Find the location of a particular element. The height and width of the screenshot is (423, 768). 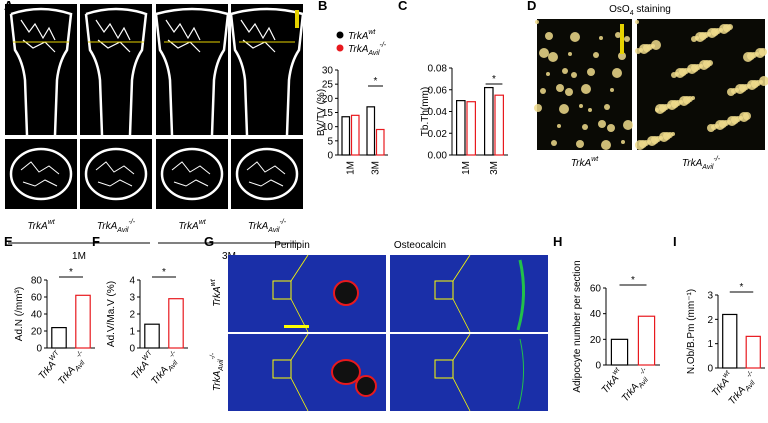

y-tick-label: 2 is located at coordinates (132, 315).